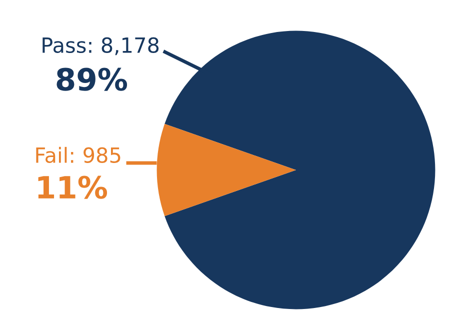  I want to click on text: 11%, so click(73, 187).